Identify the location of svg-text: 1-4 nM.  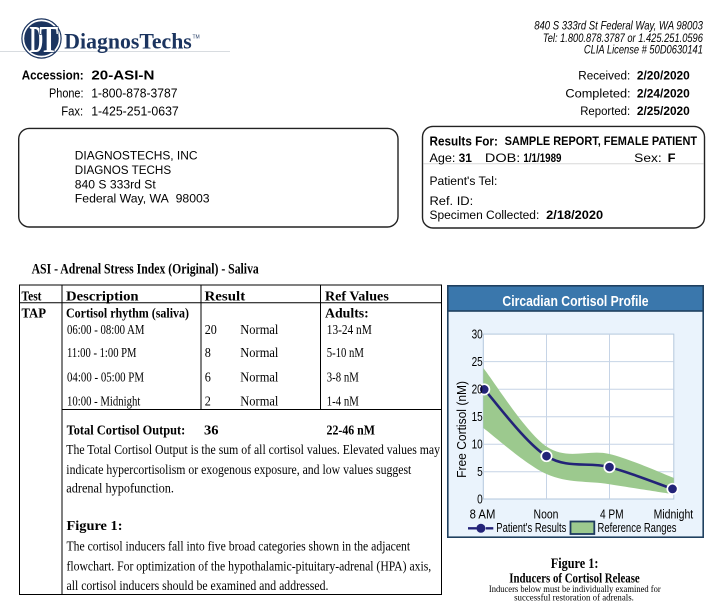
(343, 401).